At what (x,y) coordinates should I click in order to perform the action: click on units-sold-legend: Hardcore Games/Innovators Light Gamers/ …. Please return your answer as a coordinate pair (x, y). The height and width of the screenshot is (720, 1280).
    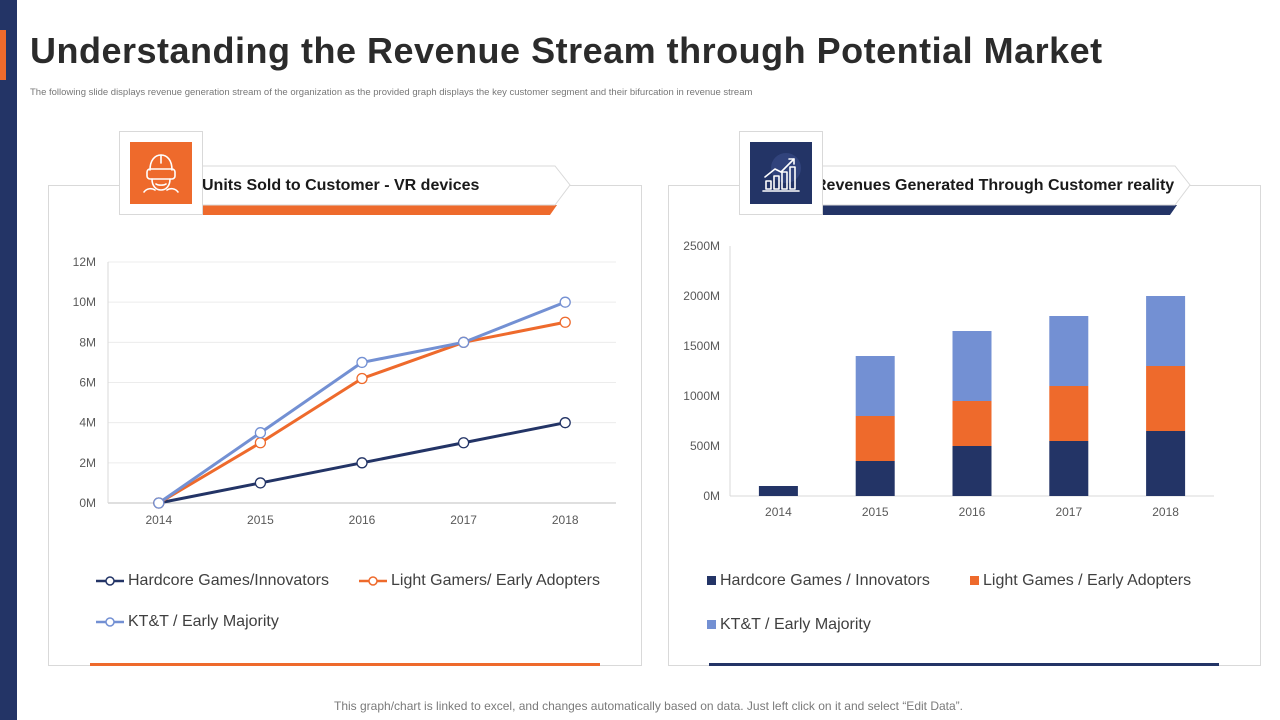
    Looking at the image, I should click on (365, 607).